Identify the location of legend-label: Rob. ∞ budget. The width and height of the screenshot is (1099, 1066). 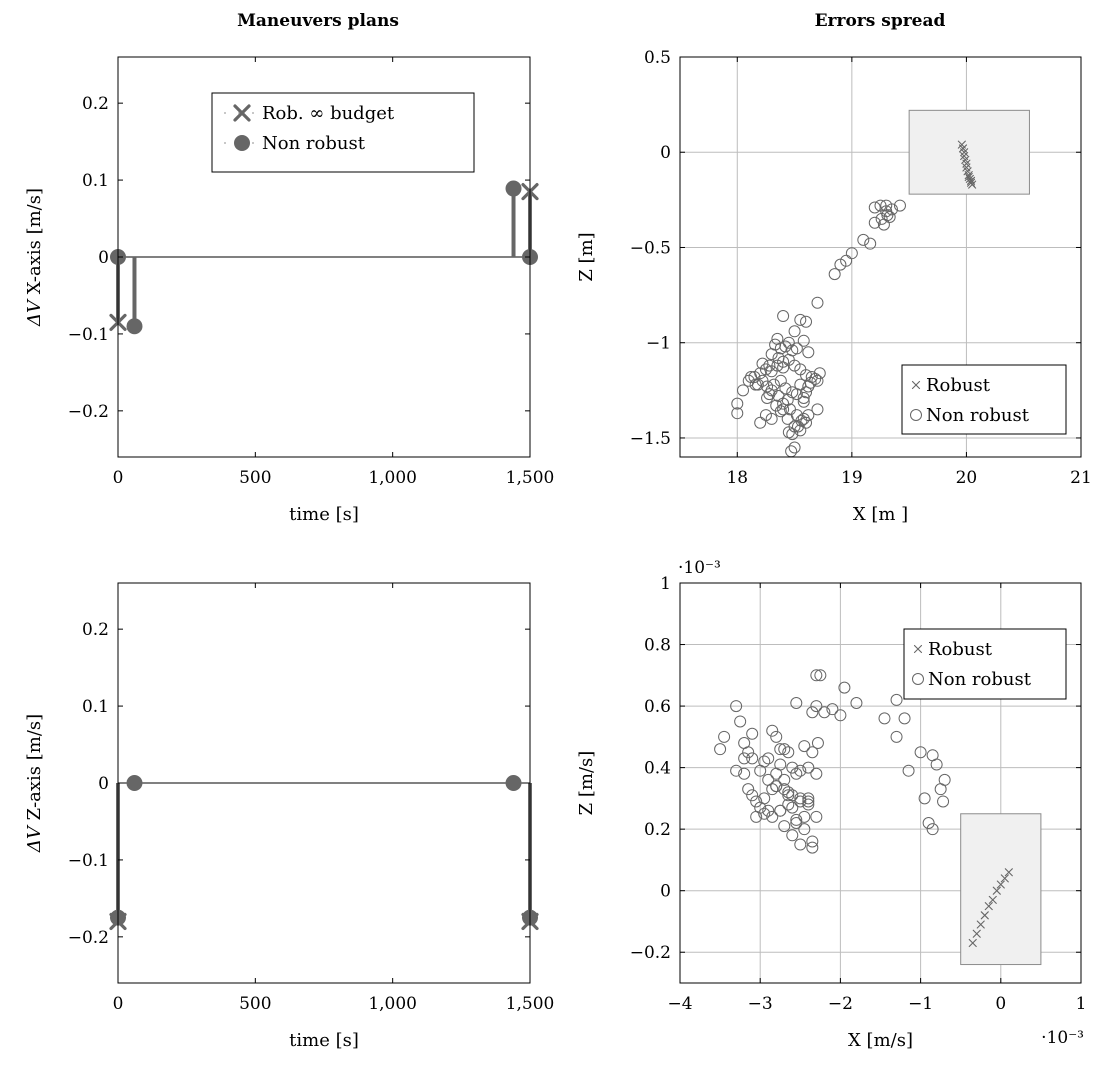
(328, 113).